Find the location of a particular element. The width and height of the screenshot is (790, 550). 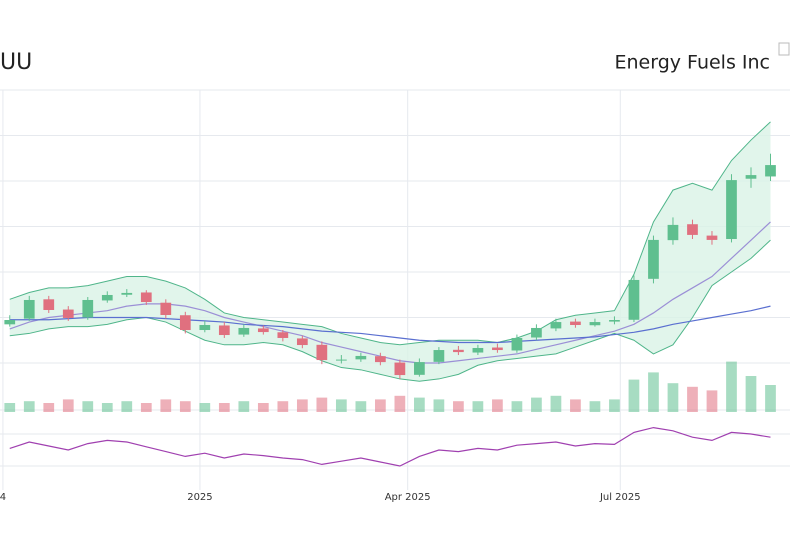

x-tick-label: Jul 2025 is located at coordinates (620, 497).